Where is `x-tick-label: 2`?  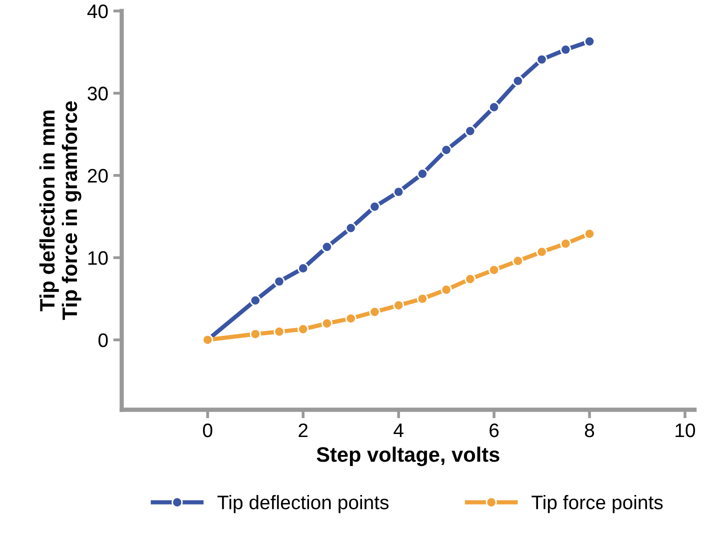
x-tick-label: 2 is located at coordinates (303, 430).